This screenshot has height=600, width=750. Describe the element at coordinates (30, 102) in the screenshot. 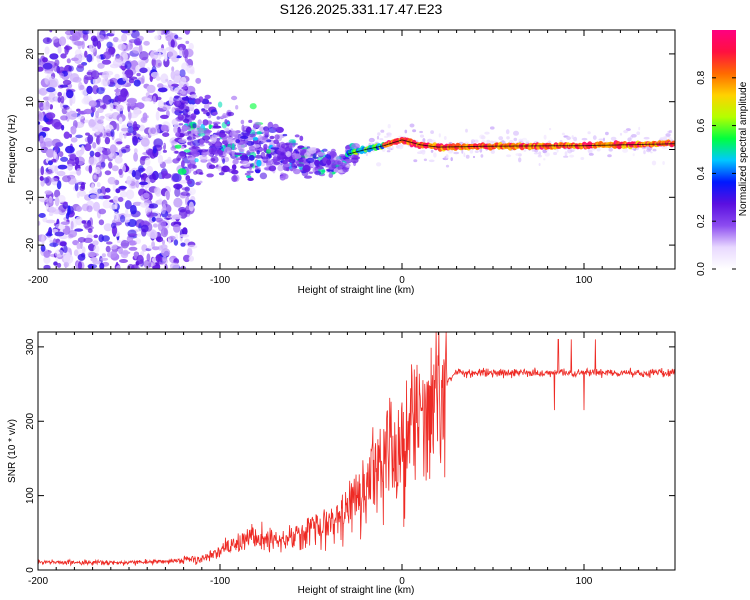

I see `y-tick-label: 10` at that location.